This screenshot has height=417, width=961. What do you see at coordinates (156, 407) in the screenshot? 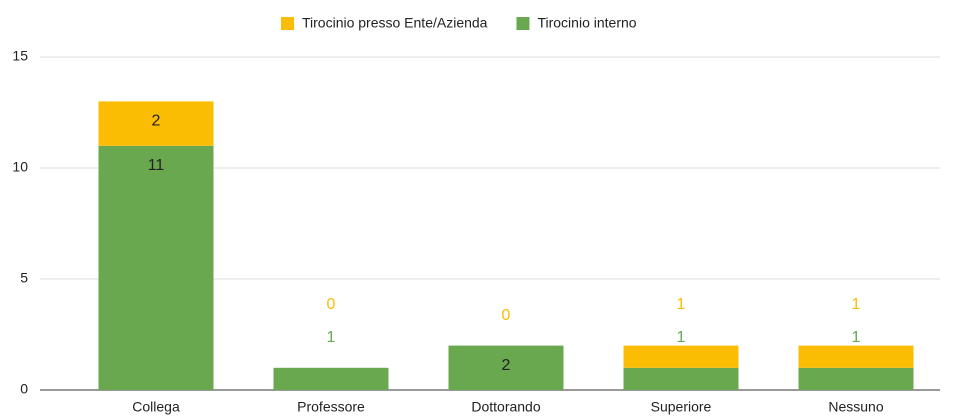
I see `x-tick-label: Collega` at bounding box center [156, 407].